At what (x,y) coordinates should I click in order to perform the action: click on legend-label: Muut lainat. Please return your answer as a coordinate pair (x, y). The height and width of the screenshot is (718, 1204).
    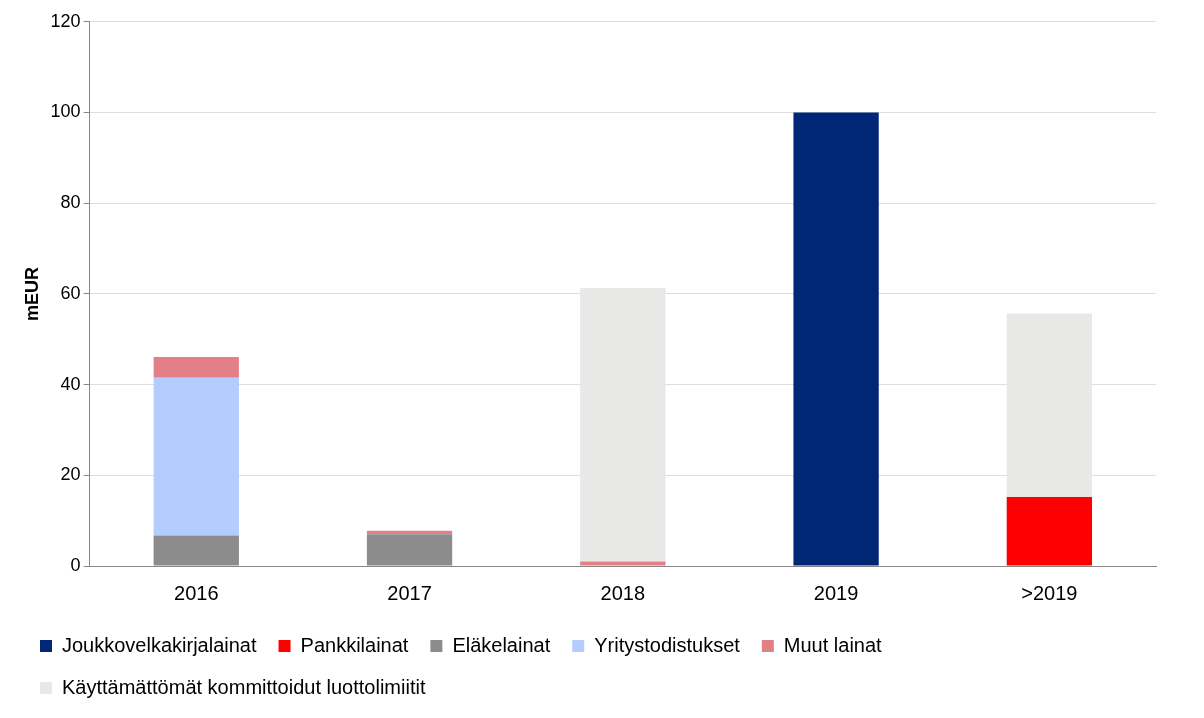
    Looking at the image, I should click on (833, 644).